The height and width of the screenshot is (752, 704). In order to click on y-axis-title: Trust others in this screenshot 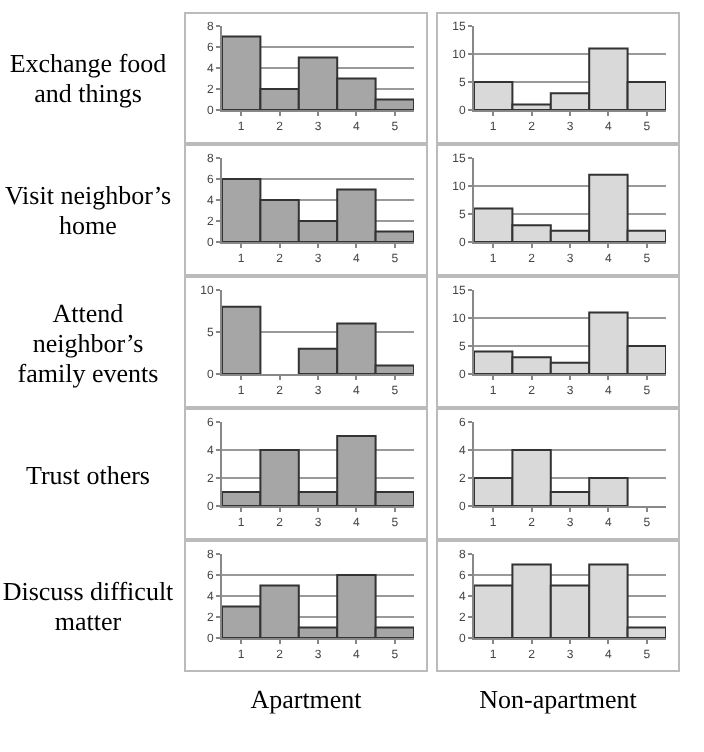, I will do `click(87, 475)`.